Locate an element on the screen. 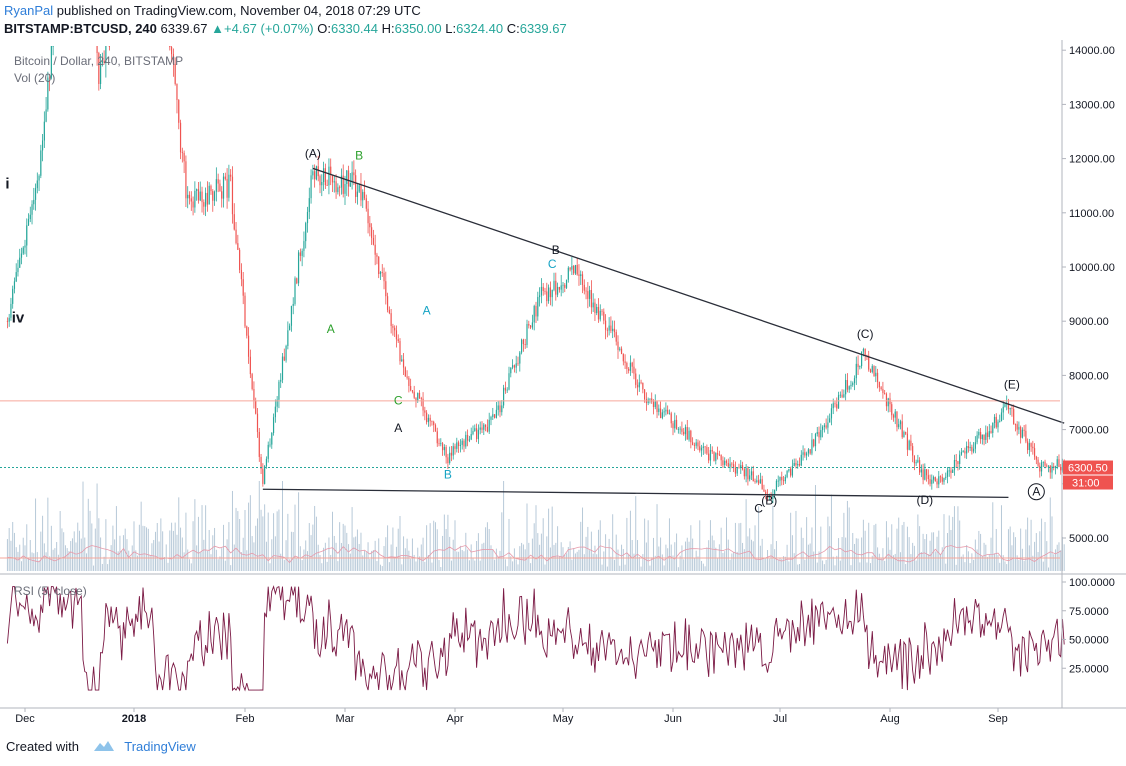 The width and height of the screenshot is (1126, 766). wave-label-circle is located at coordinates (1036, 492).